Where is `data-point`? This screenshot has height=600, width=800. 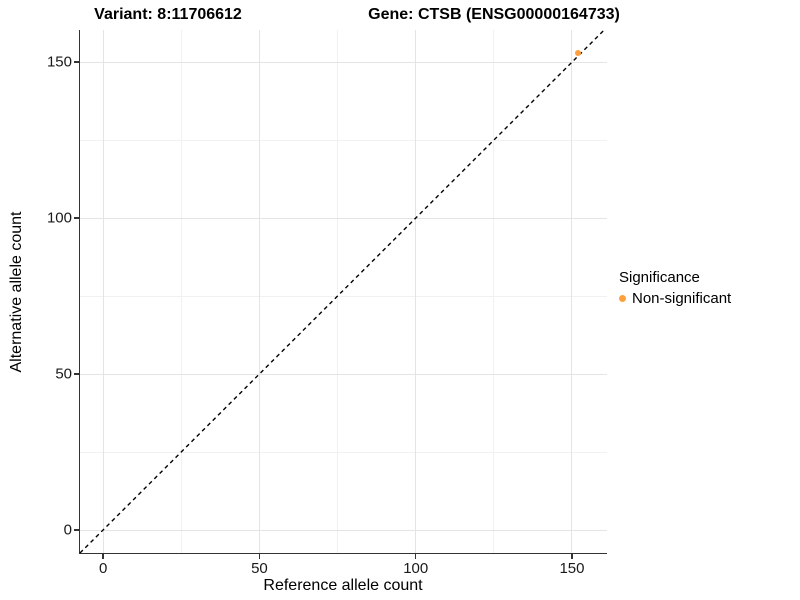 data-point is located at coordinates (577, 52).